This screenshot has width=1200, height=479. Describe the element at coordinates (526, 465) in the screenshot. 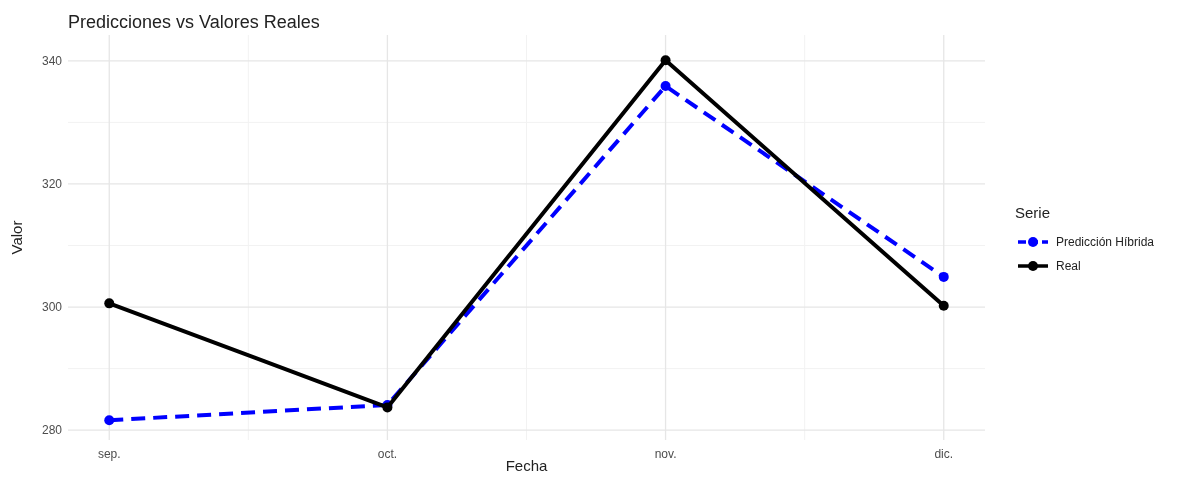

I see `x-axis-title: Fecha` at that location.